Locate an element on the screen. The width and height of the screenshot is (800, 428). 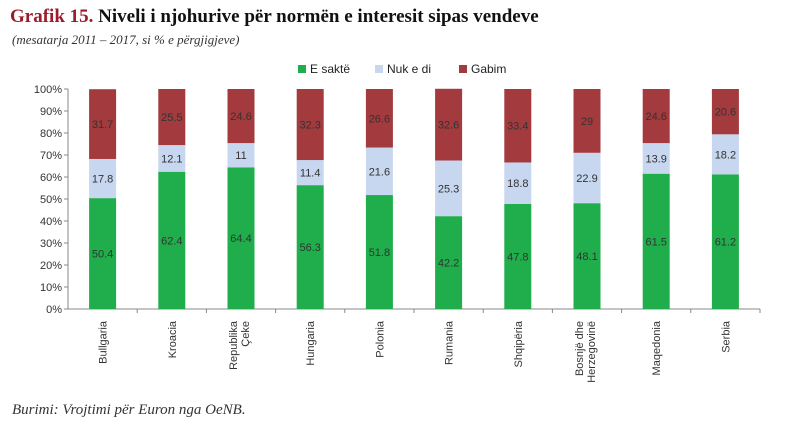
legend-label: E saktë is located at coordinates (330, 69).